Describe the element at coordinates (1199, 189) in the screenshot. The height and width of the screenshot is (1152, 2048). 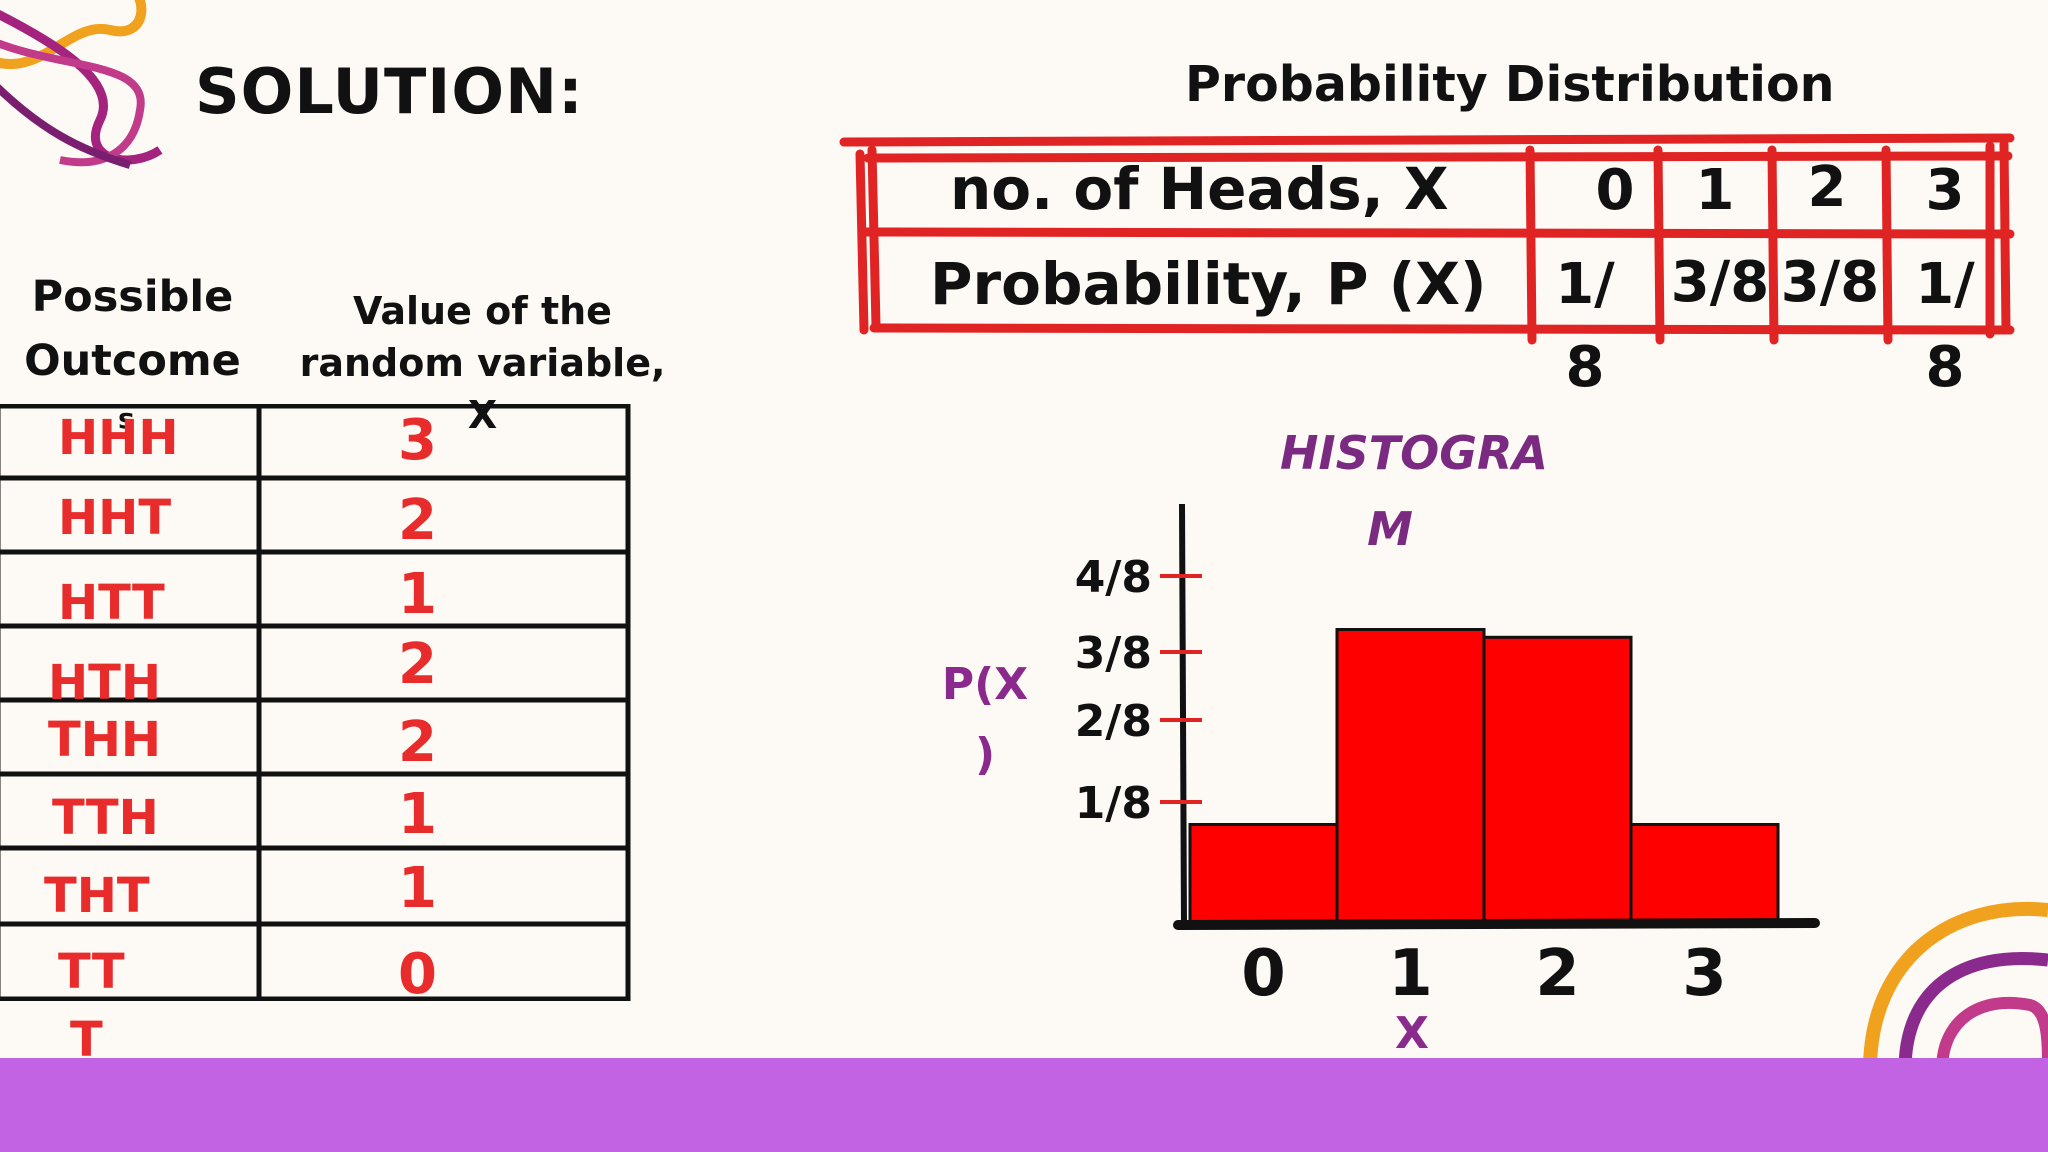
I see `row-label-heads: no. of Heads, X` at that location.